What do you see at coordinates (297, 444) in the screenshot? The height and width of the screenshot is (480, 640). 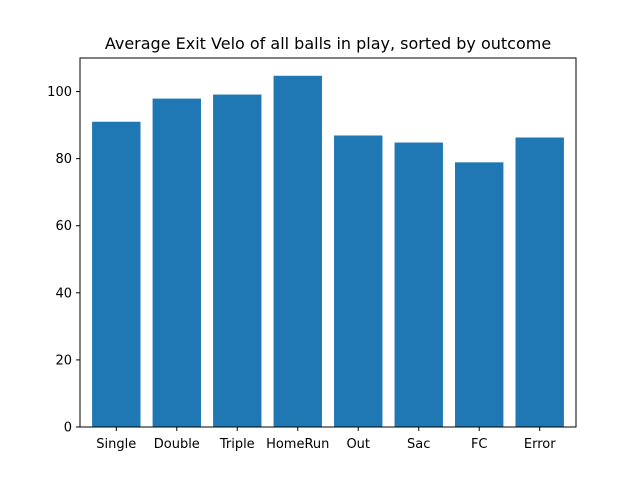 I see `x-tick-label-homerun: HomeRun` at bounding box center [297, 444].